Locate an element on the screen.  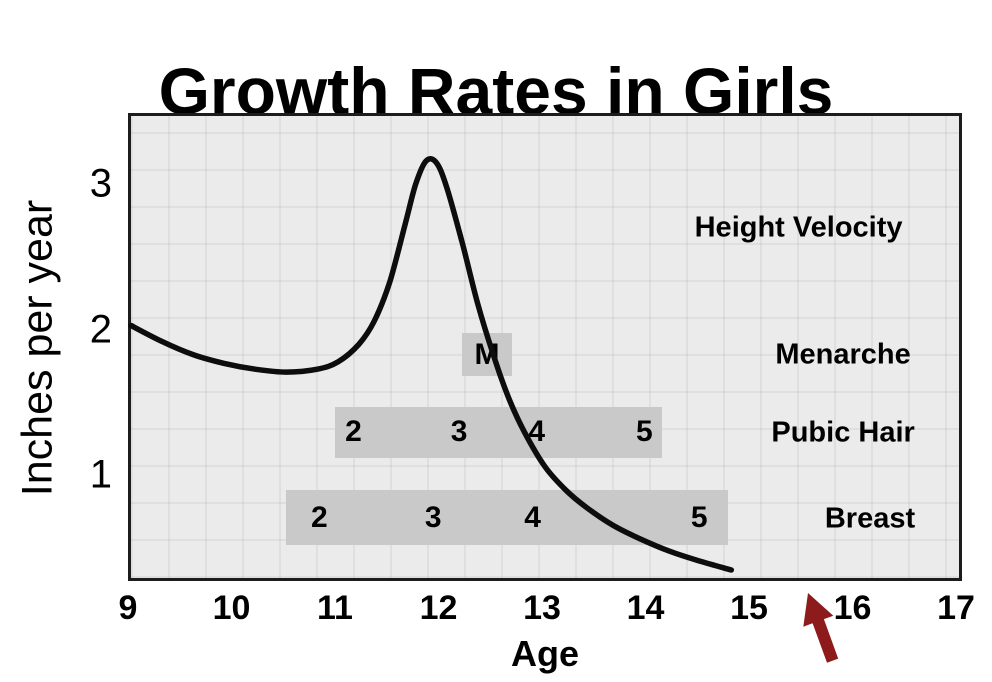
x-tick-label: 13 is located at coordinates (542, 608).